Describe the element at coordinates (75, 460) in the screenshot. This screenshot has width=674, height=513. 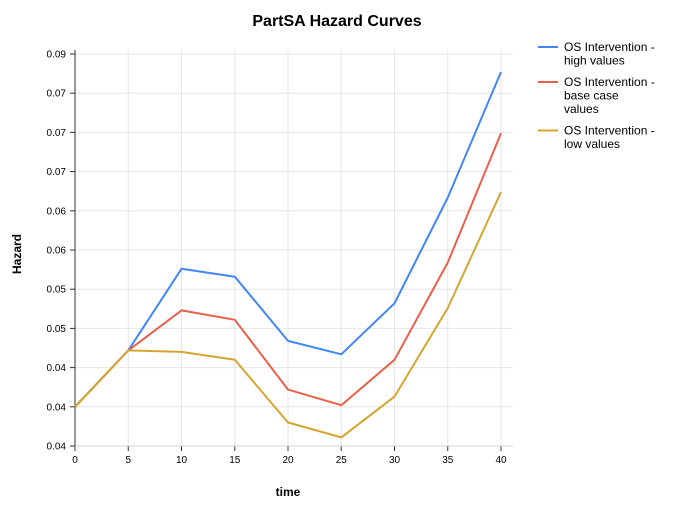
I see `x-tick-label: 0` at that location.